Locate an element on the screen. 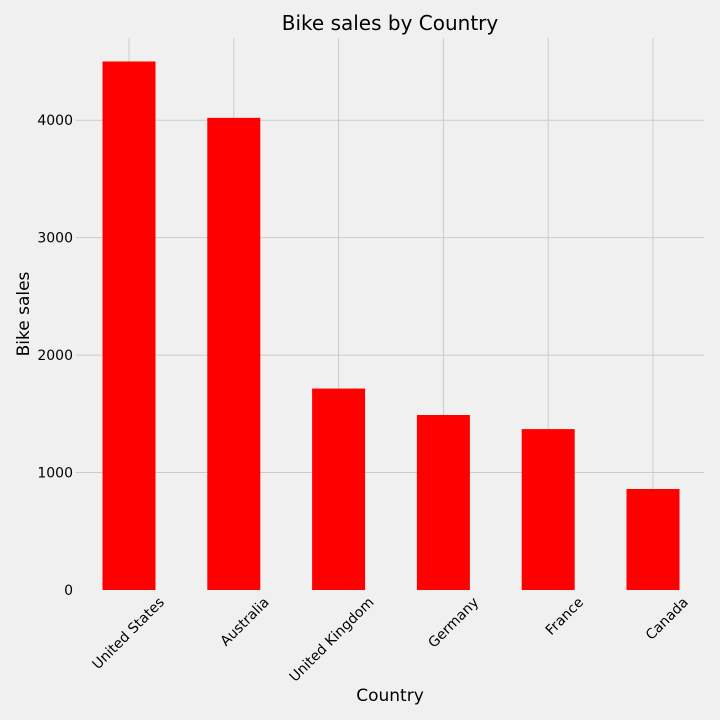 This screenshot has width=720, height=720. bar-united-states is located at coordinates (129, 325).